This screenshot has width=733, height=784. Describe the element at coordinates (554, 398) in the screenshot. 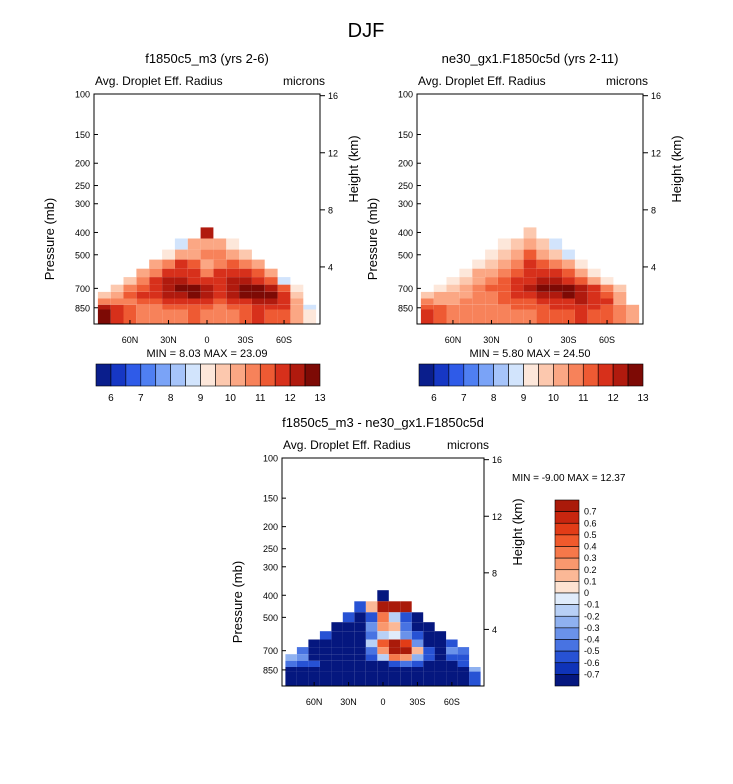

I see `colorbar-label: 10` at that location.